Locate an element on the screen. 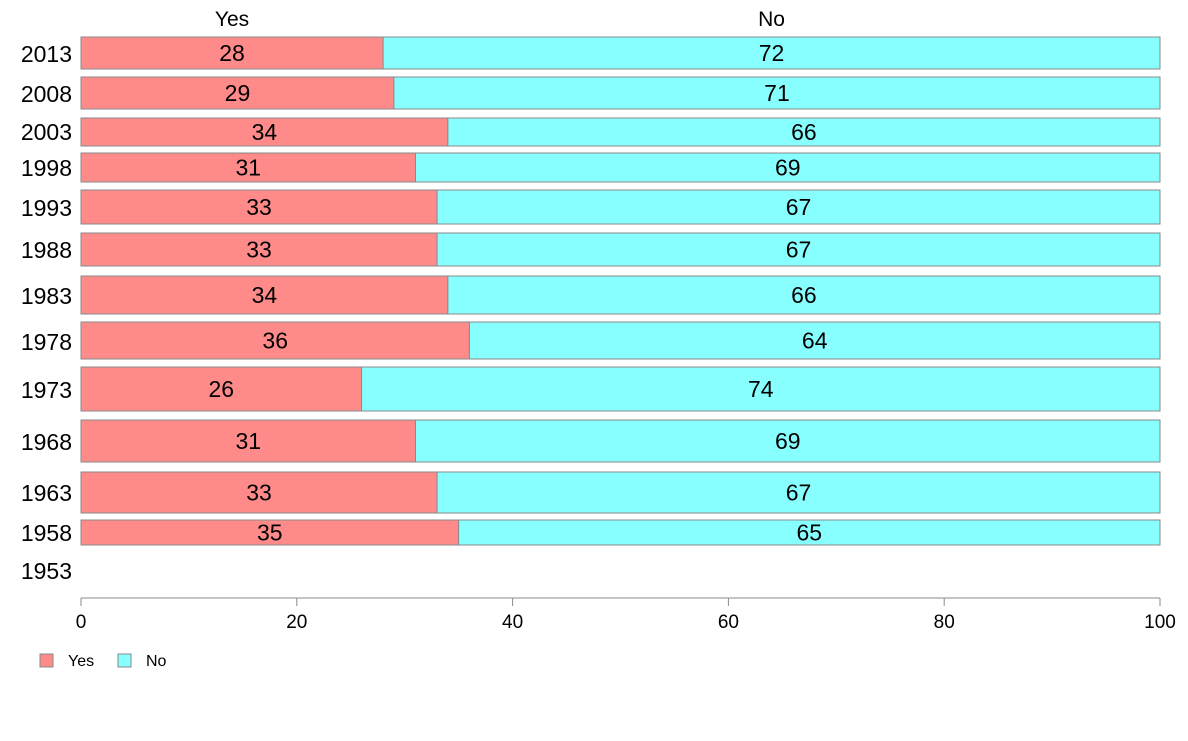  data-label-no-1998: 69 is located at coordinates (788, 168).